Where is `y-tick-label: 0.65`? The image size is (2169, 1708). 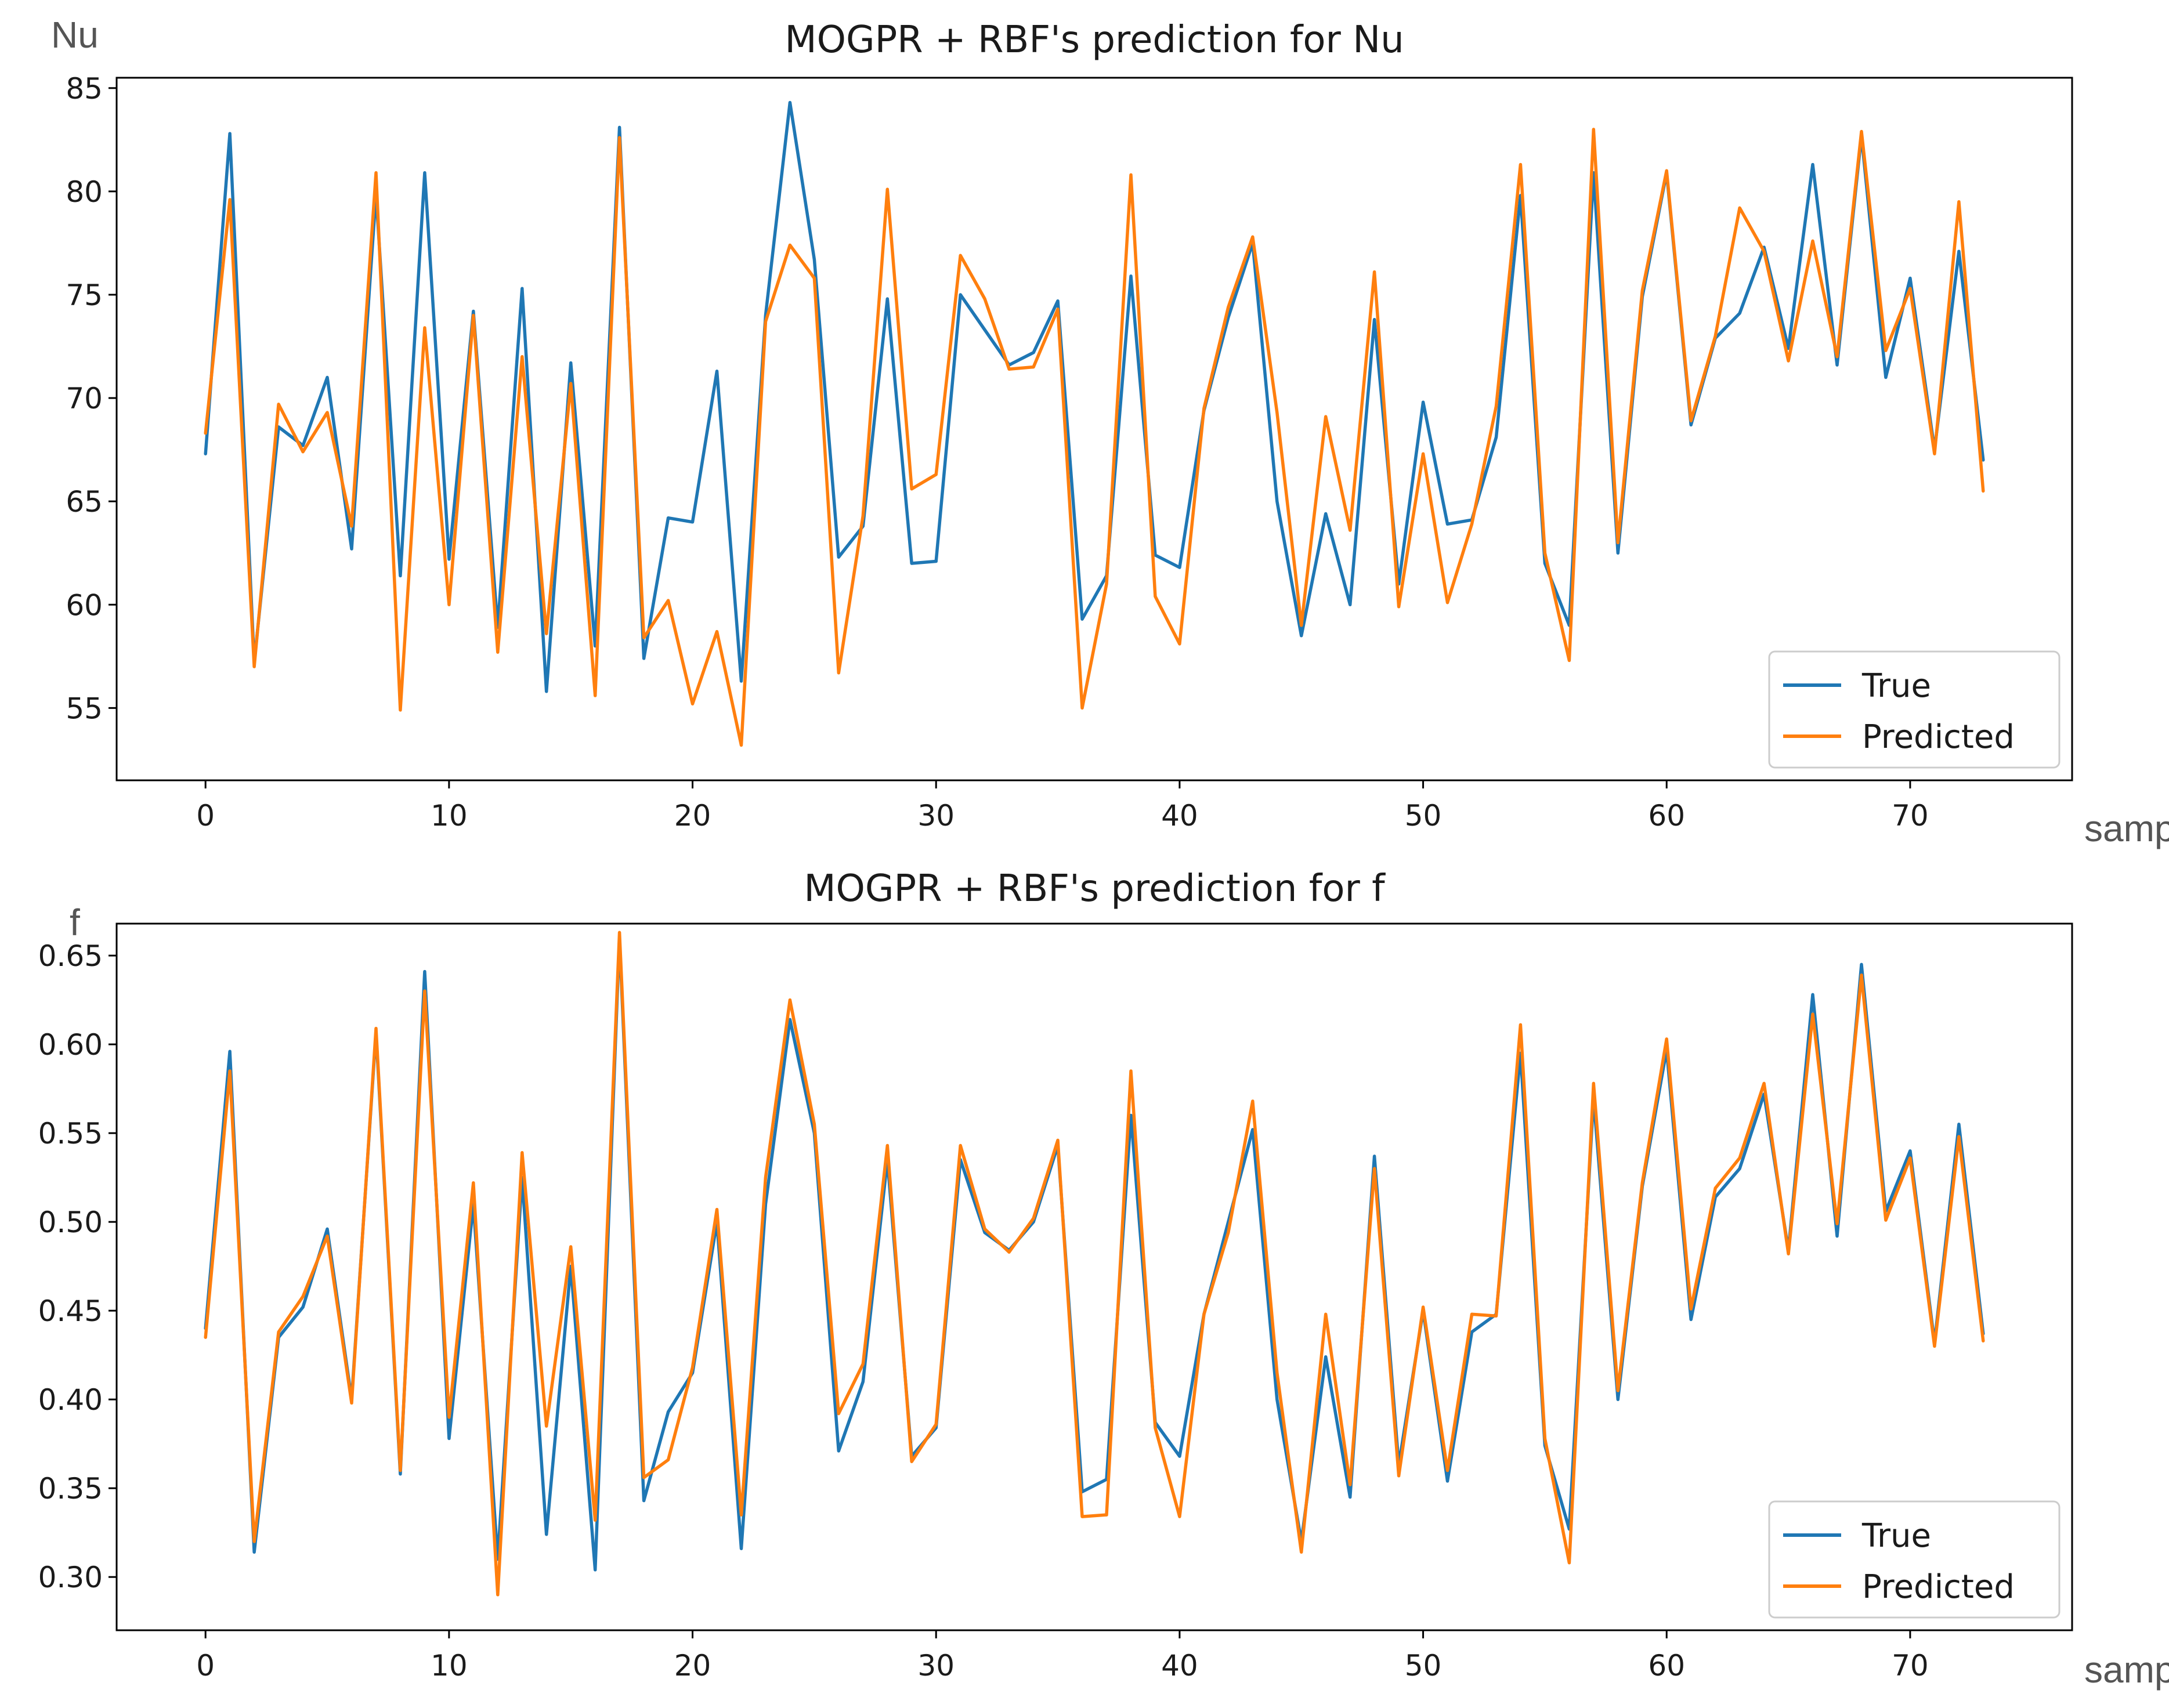
y-tick-label: 0.65 is located at coordinates (70, 956).